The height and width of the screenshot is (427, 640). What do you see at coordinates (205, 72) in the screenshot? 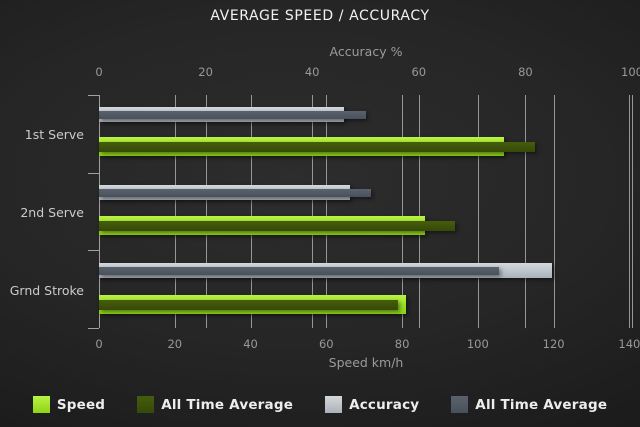
I see `top-axis-tick-label: 20` at bounding box center [205, 72].